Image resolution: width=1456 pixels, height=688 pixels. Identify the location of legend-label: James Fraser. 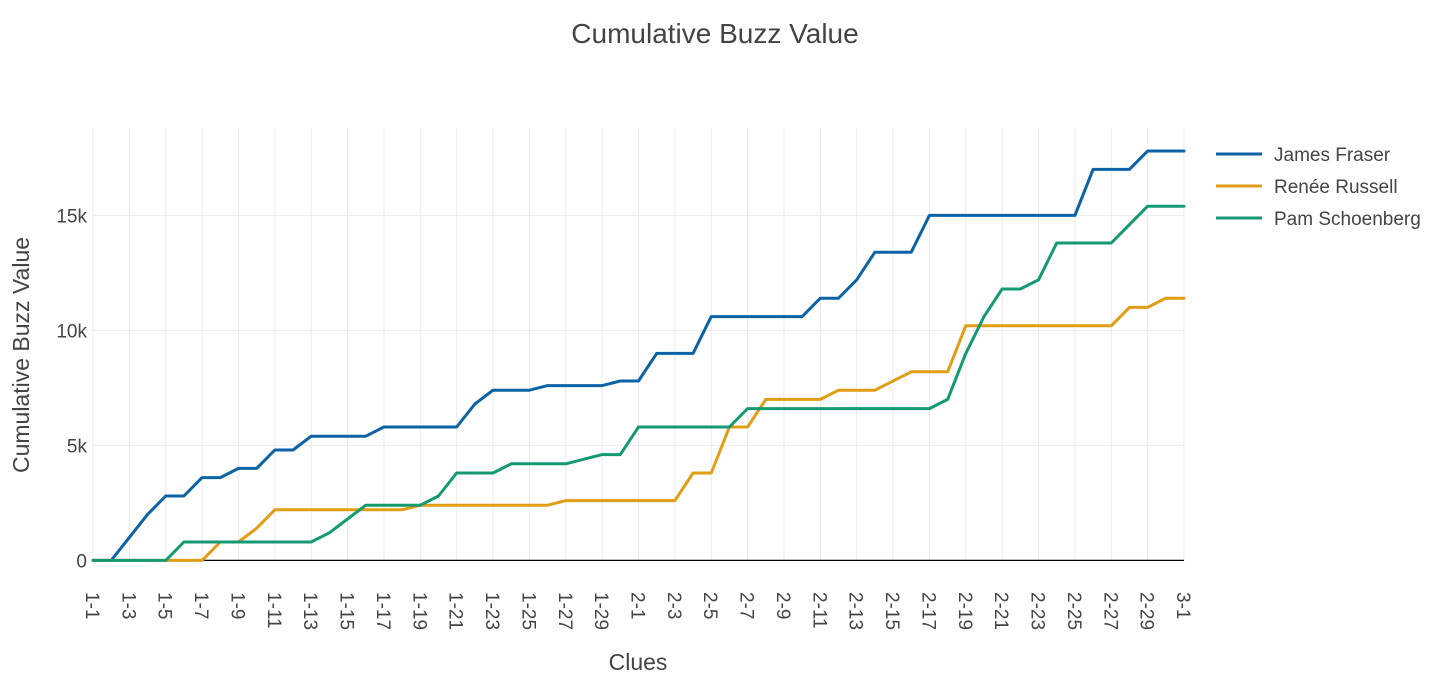
(1332, 155).